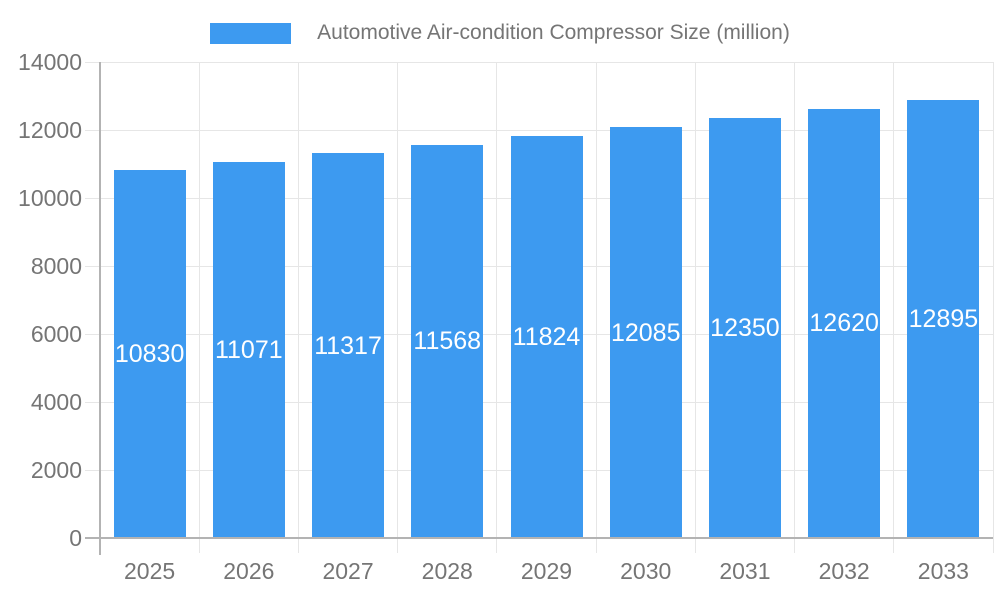 The image size is (1000, 600). I want to click on x-tick-label: 2031, so click(745, 571).